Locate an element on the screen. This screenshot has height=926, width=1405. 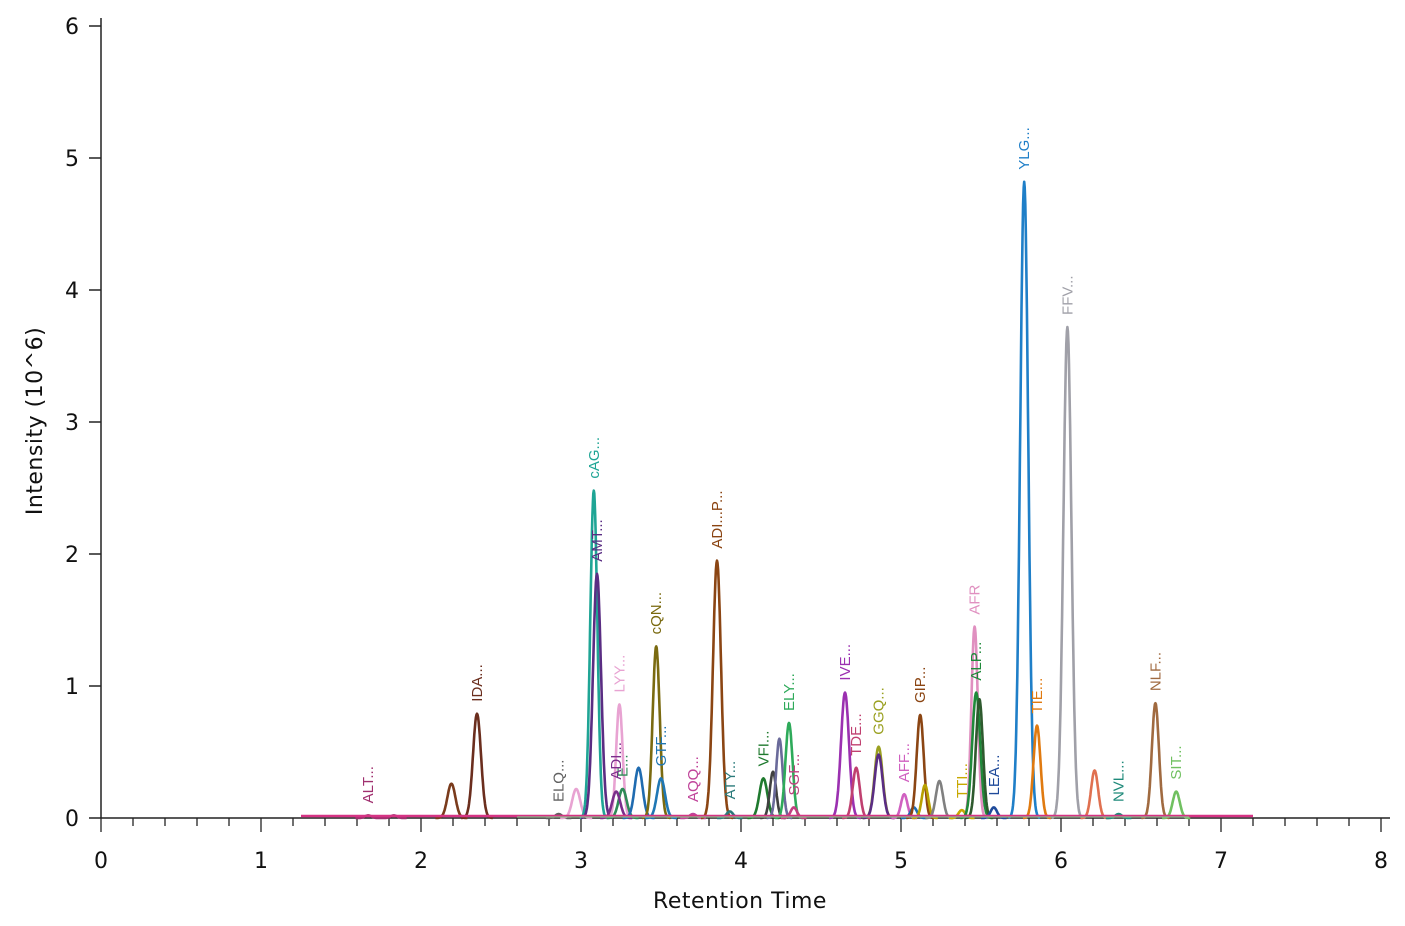
y-tick-label: 6 is located at coordinates (72, 27).